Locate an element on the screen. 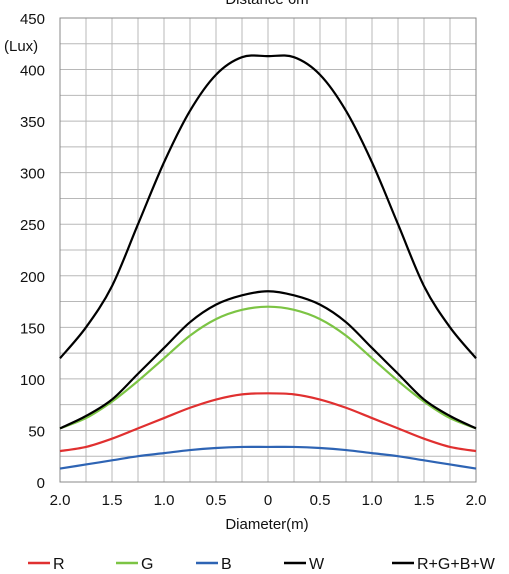  y-tick-label: 350 is located at coordinates (32, 122).